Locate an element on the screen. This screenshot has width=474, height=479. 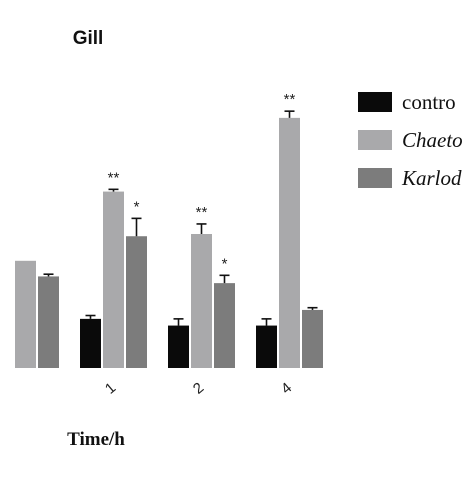
x-ticks-layer: 1 2 4 is located at coordinates (198, 388).